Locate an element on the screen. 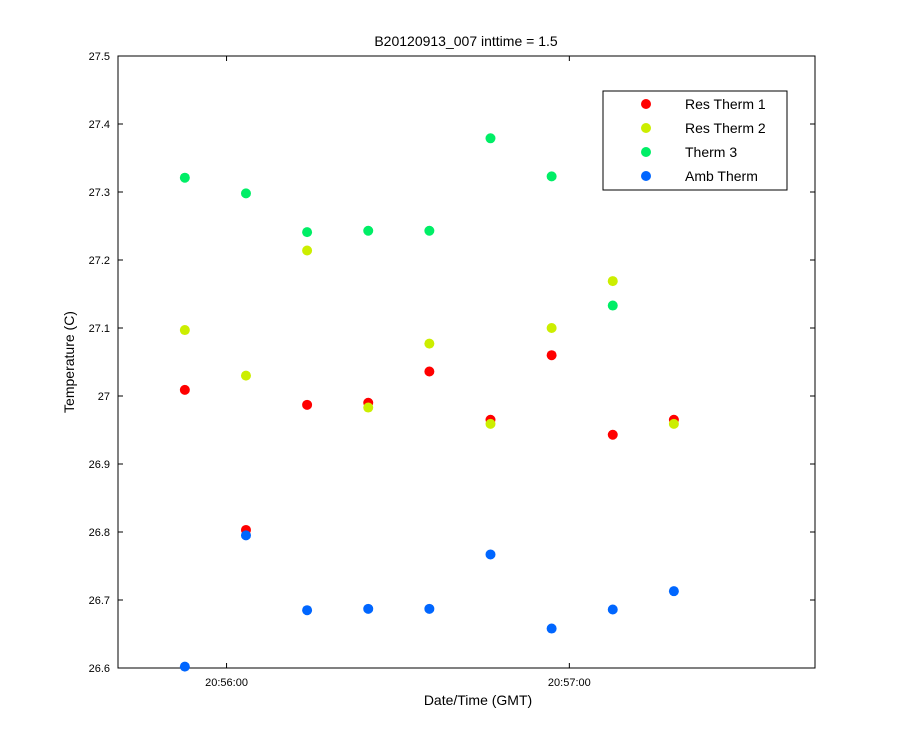 This screenshot has width=900, height=750. y-tick-label: 26.8 is located at coordinates (99, 533).